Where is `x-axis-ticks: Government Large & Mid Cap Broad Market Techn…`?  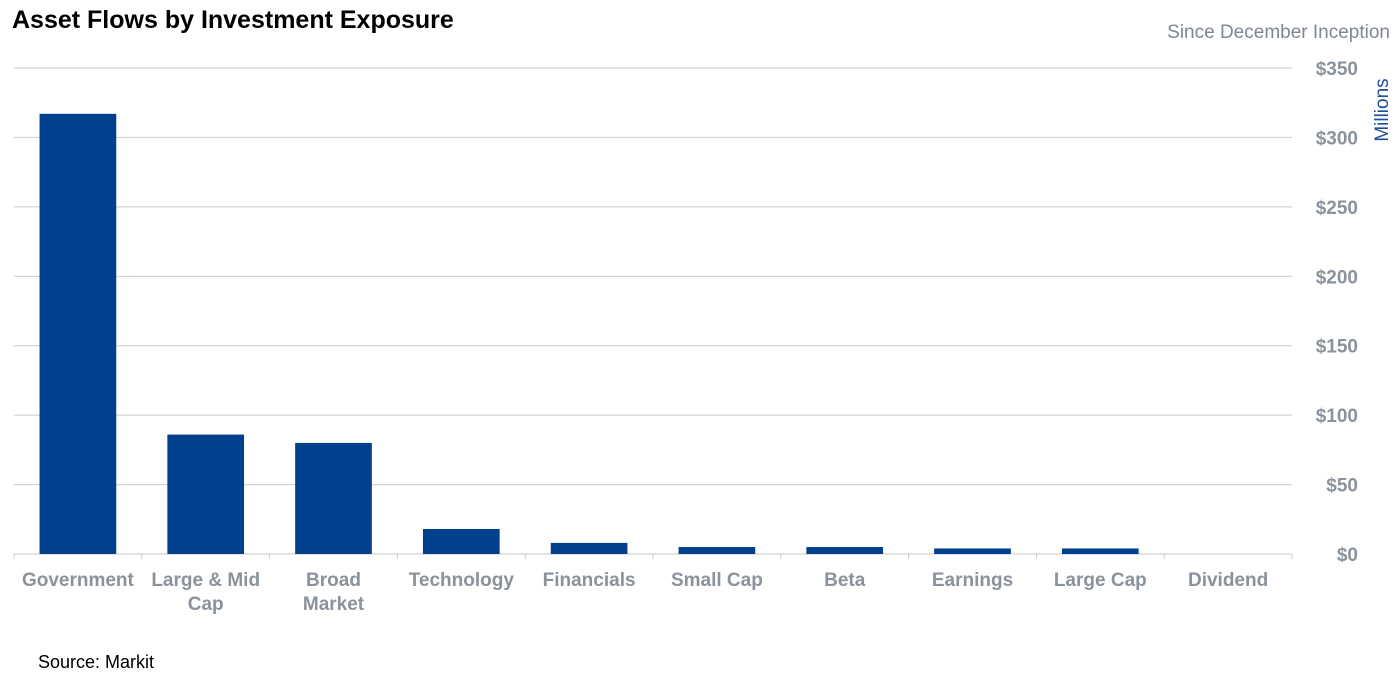
x-axis-ticks: Government Large & Mid Cap Broad Market Techn… is located at coordinates (645, 592).